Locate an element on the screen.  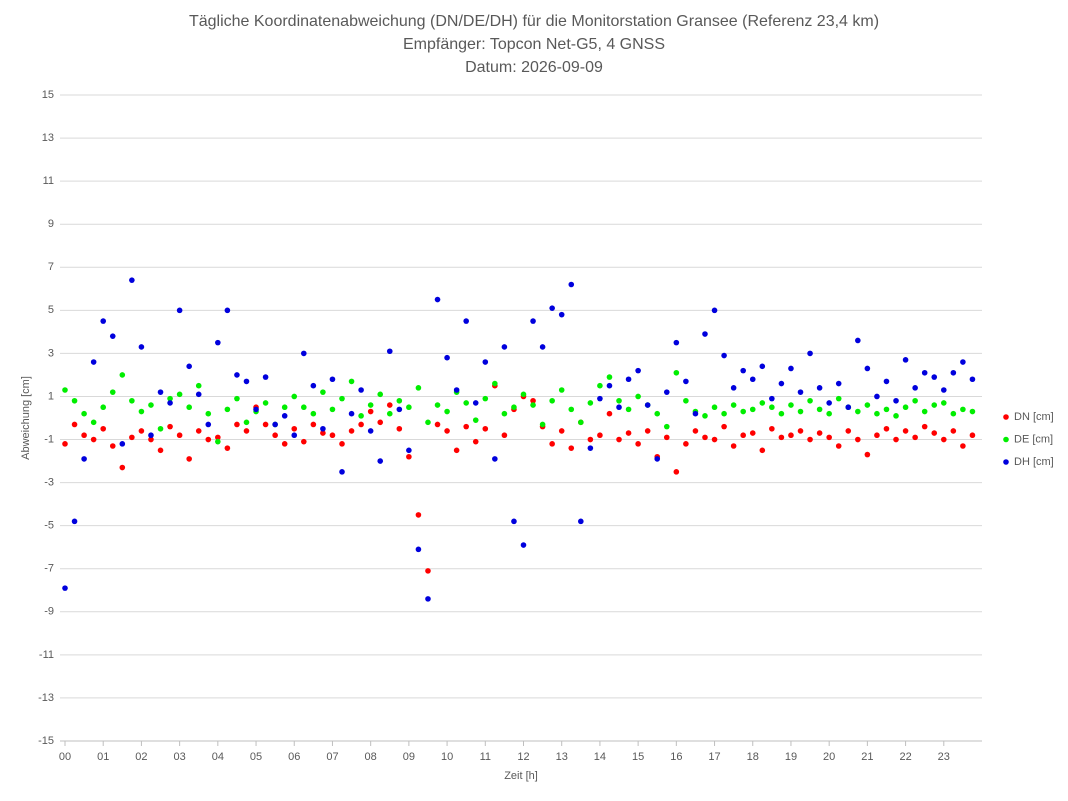
y-tick-label: 5 is located at coordinates (51, 310).